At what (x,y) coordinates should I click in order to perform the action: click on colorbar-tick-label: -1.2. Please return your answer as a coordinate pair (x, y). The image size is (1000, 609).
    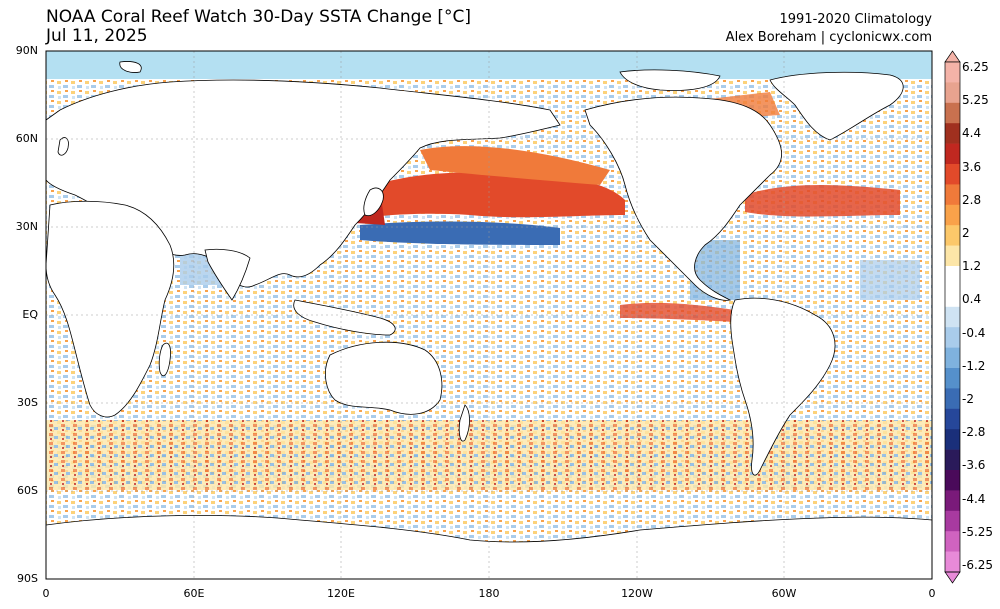
    Looking at the image, I should click on (974, 365).